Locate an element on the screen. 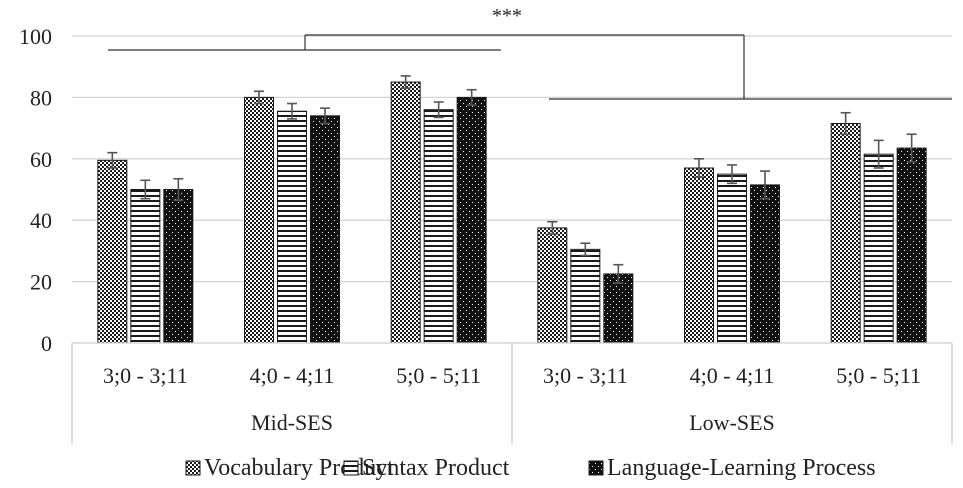 The height and width of the screenshot is (488, 963). group-label: Low-SES is located at coordinates (732, 422).